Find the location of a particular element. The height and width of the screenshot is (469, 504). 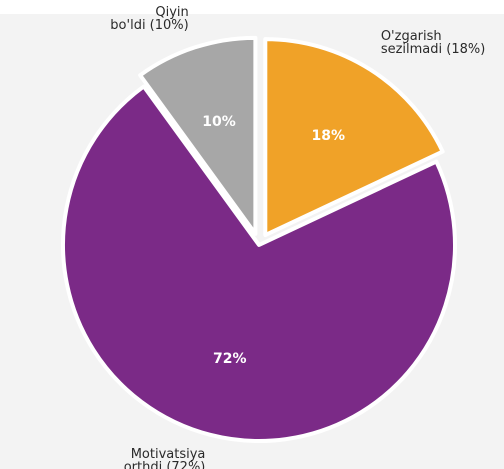

pie-slice-percent-label-1: 72% is located at coordinates (230, 359).